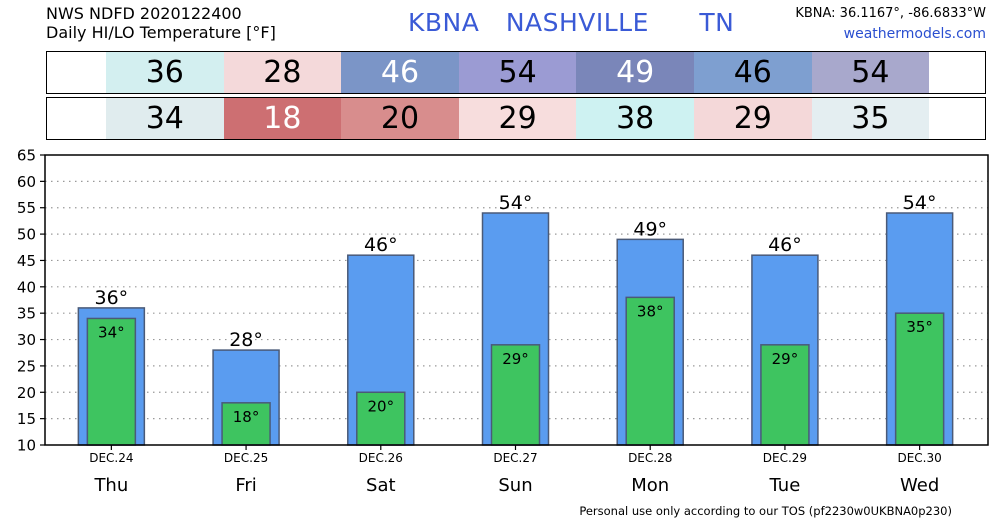 The height and width of the screenshot is (520, 1000). I want to click on lo-temp-cell: 18, so click(282, 118).